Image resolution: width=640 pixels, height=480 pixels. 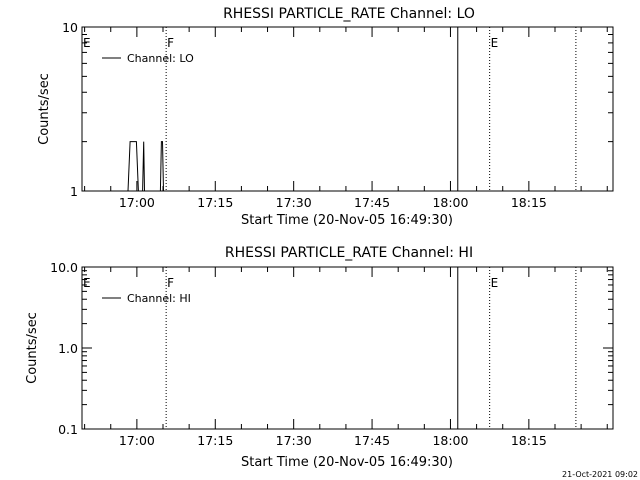 I want to click on series-lo, so click(x=146, y=166).